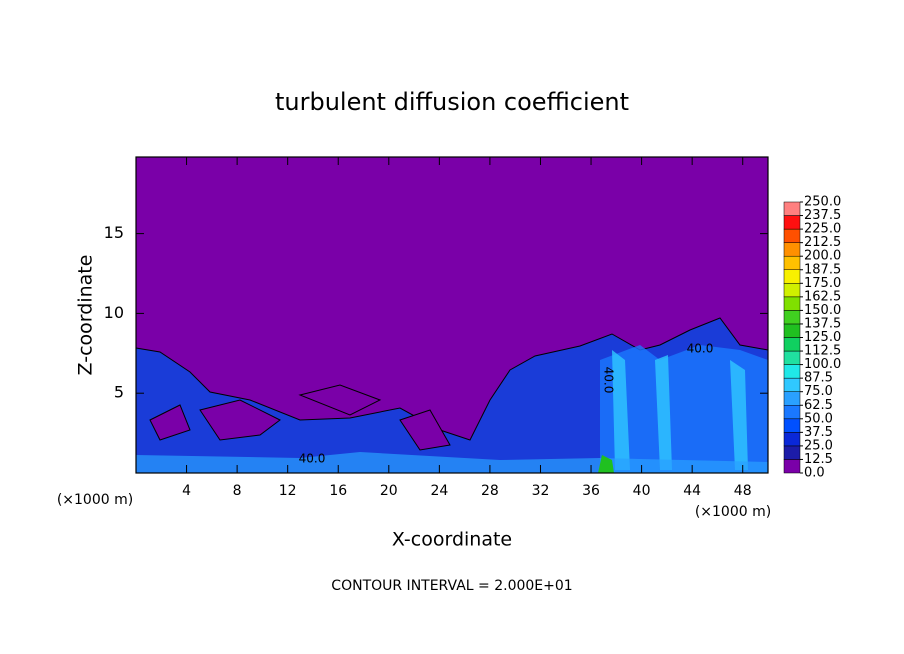 This screenshot has width=904, height=654. Describe the element at coordinates (818, 432) in the screenshot. I see `colorbar-label: 37.5` at that location.